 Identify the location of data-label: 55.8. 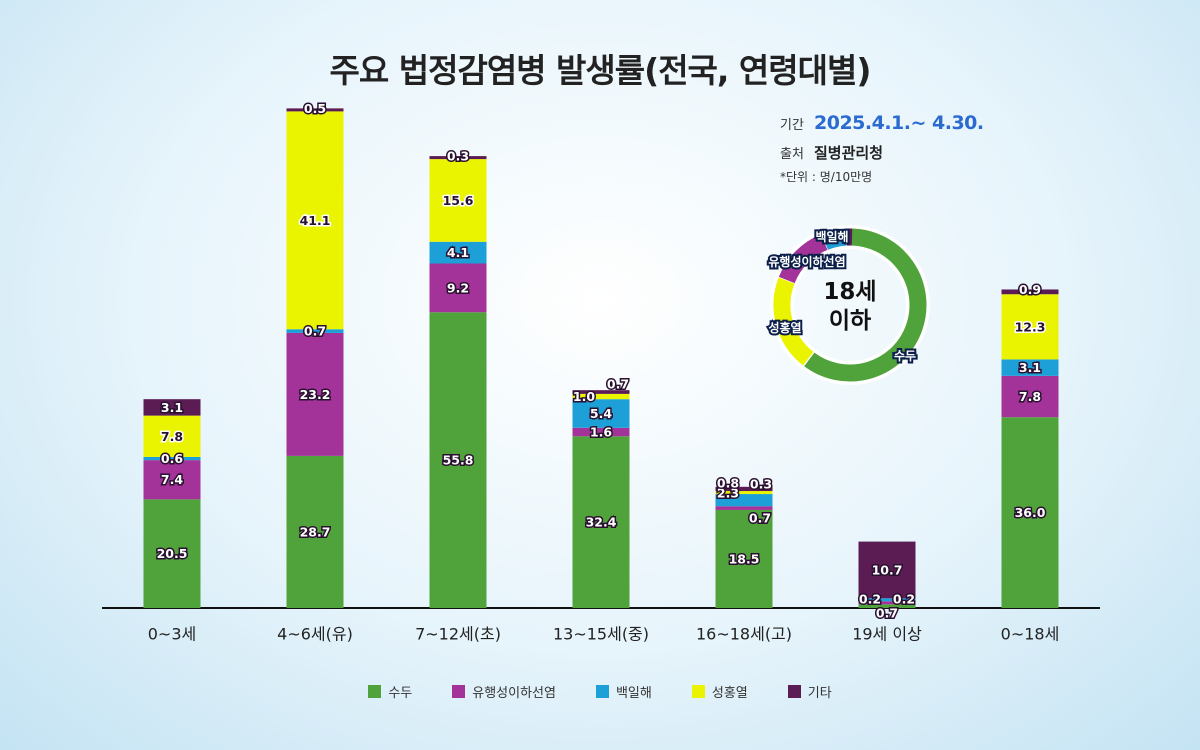
(458, 460).